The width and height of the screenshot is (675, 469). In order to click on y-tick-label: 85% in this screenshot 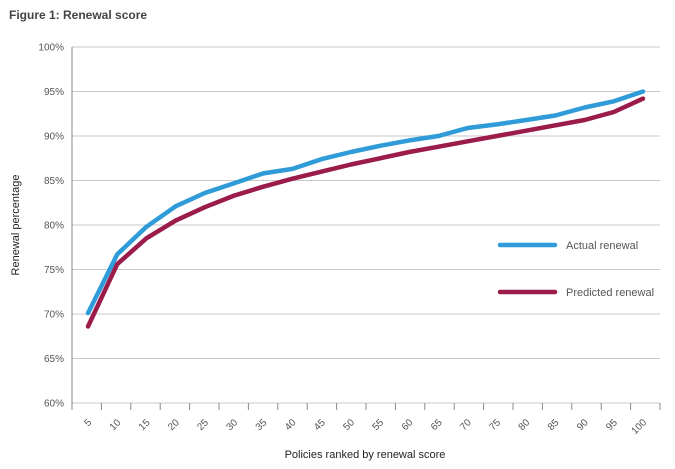, I will do `click(54, 181)`.